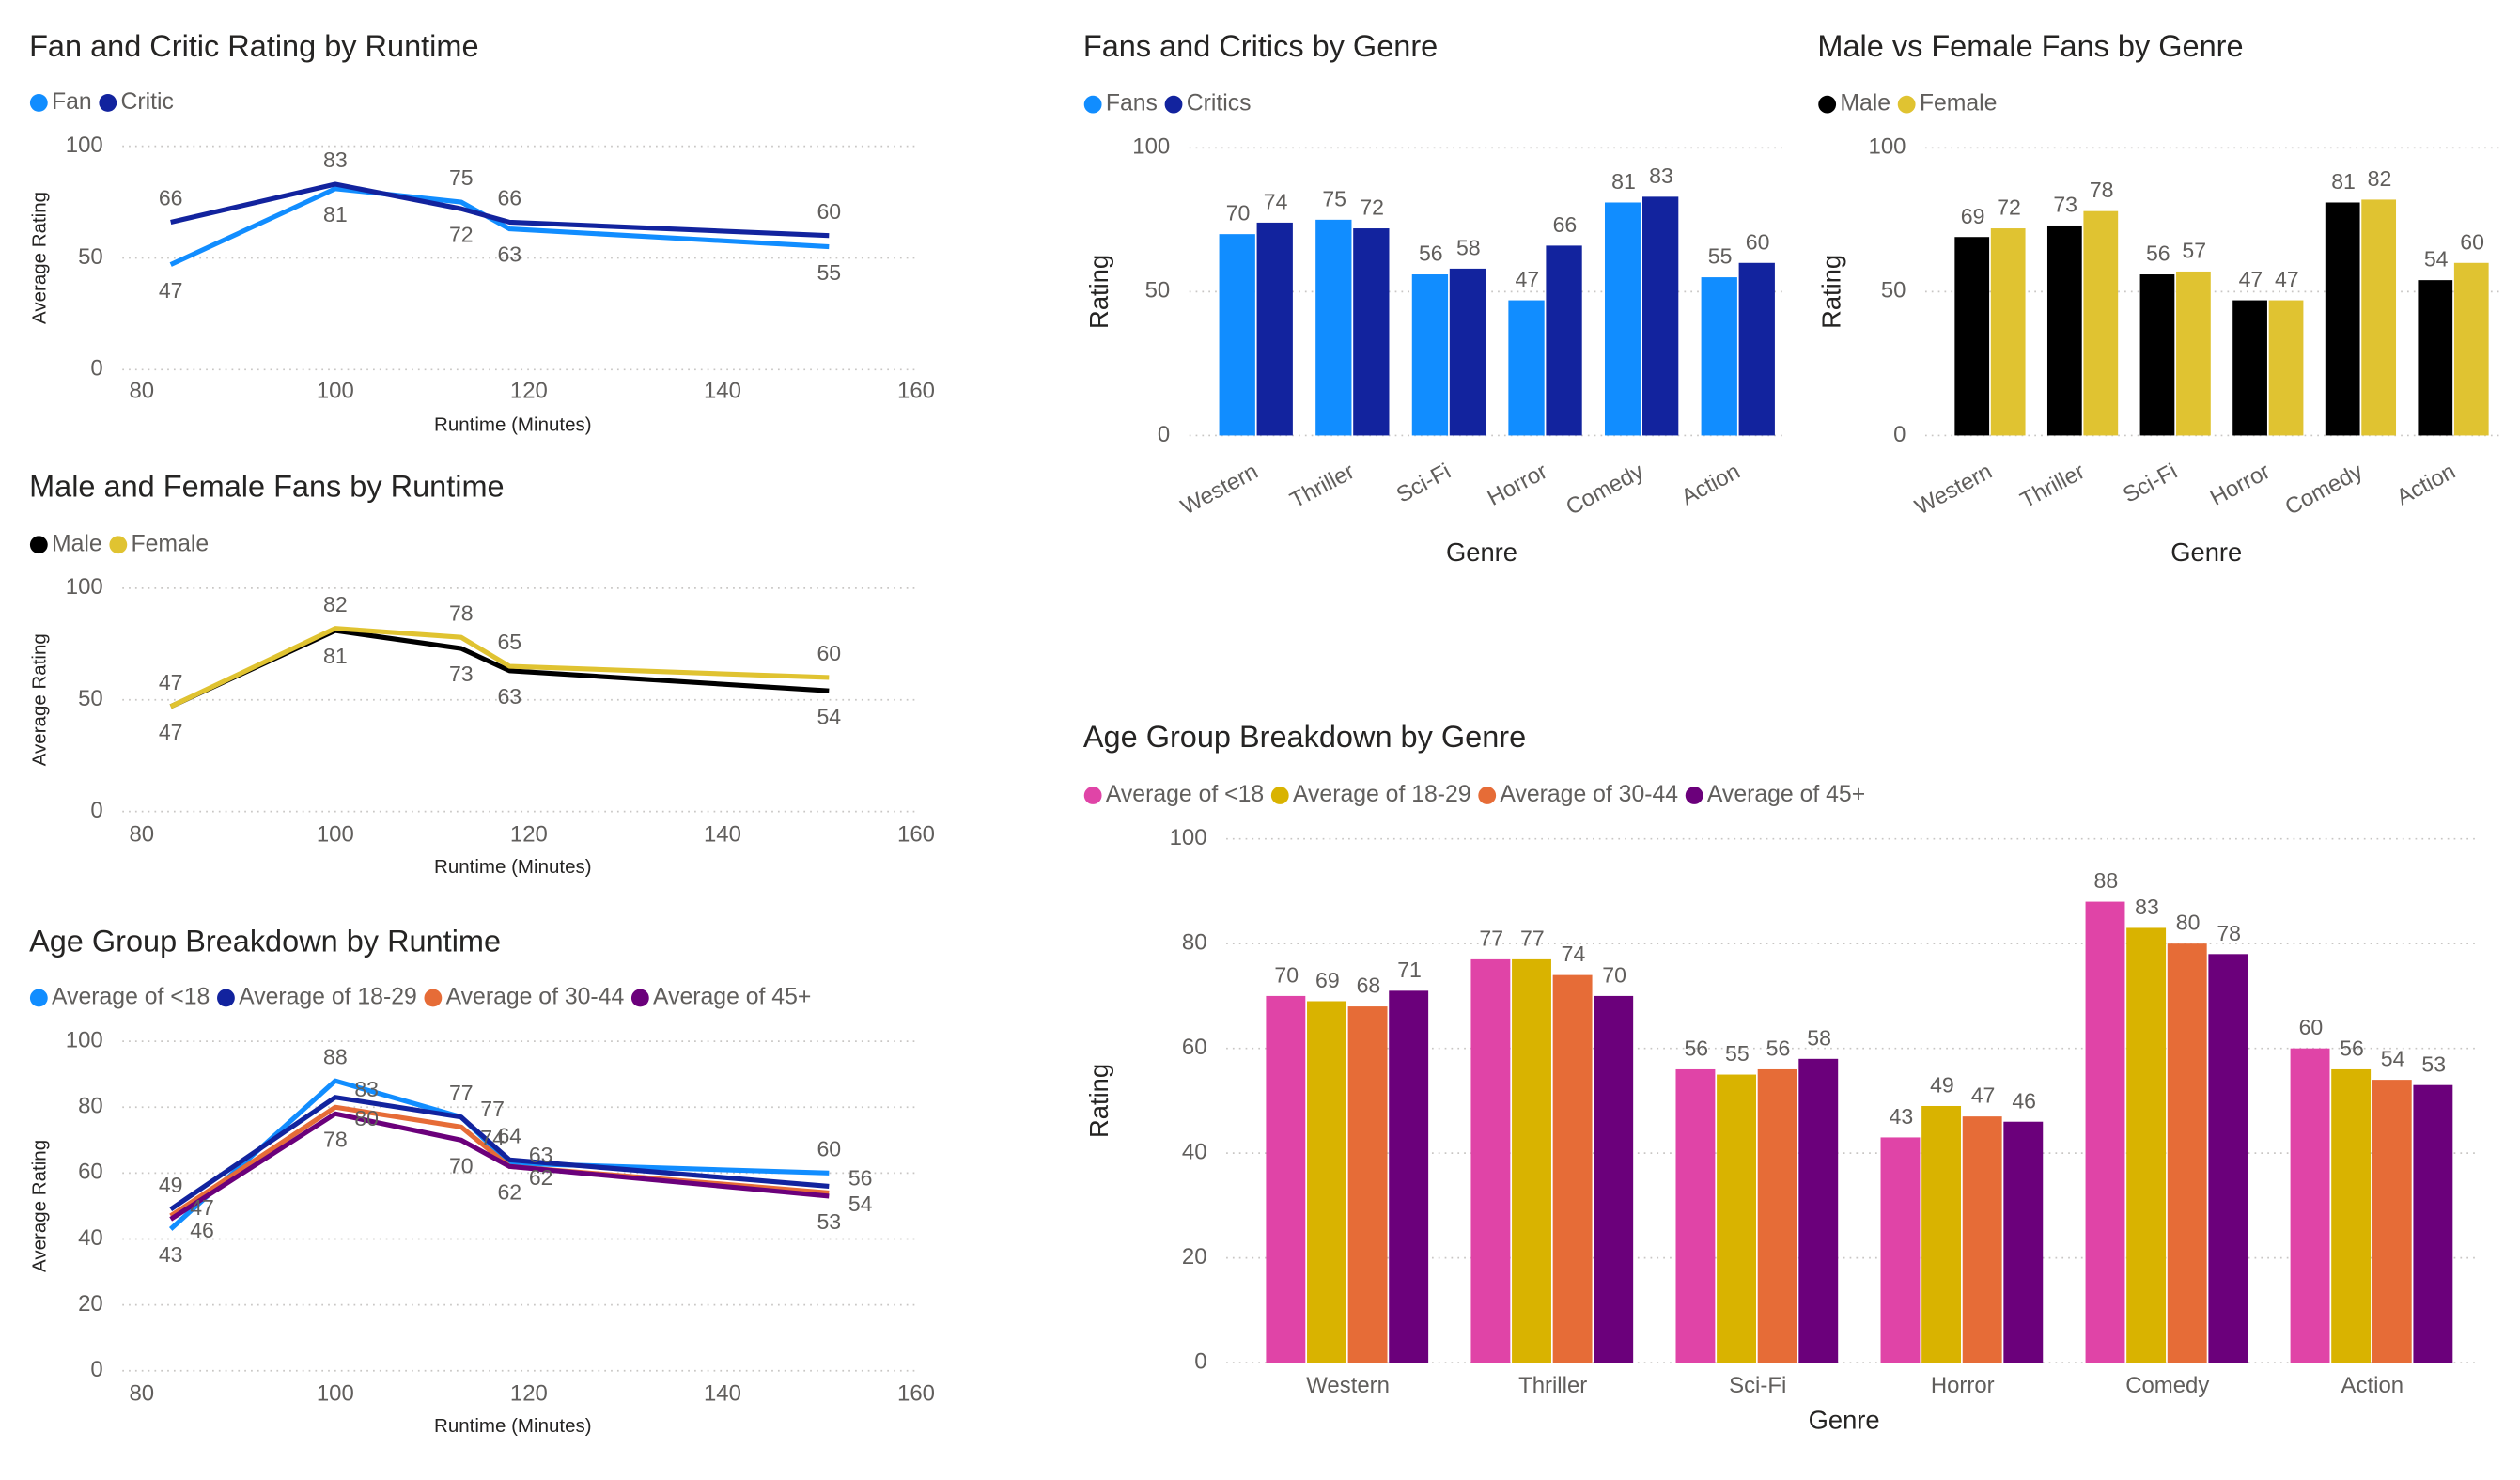  What do you see at coordinates (2324, 490) in the screenshot?
I see `x-tick-label: Comedy` at bounding box center [2324, 490].